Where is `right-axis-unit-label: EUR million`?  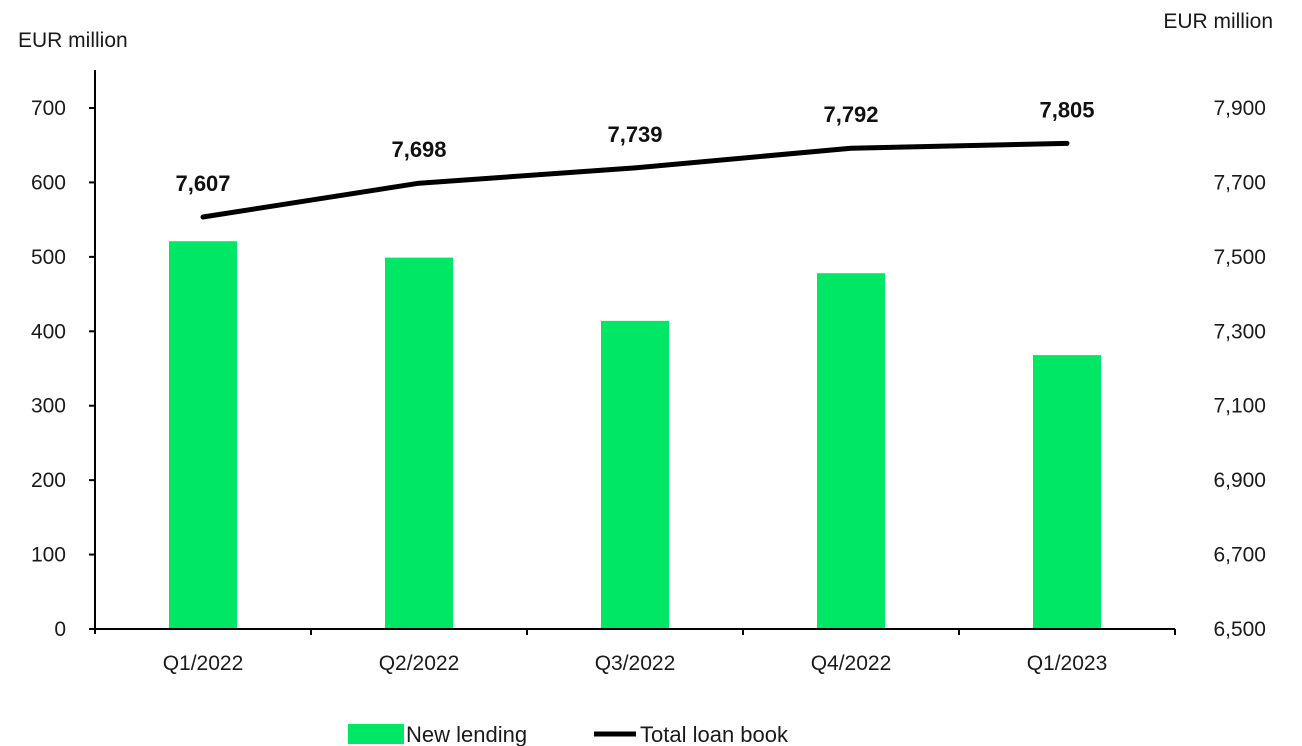
right-axis-unit-label: EUR million is located at coordinates (1218, 21).